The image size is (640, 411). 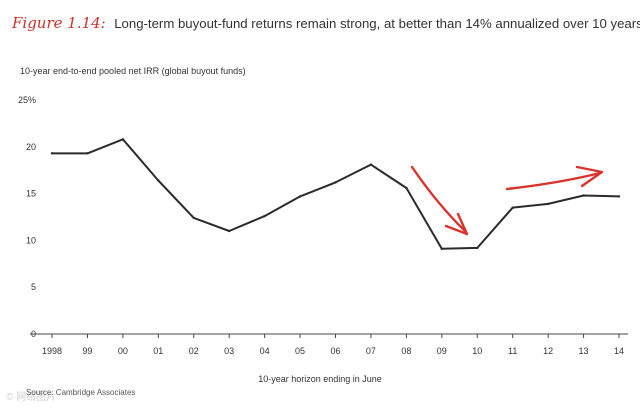 I want to click on x-tick-label: 99, so click(x=87, y=351).